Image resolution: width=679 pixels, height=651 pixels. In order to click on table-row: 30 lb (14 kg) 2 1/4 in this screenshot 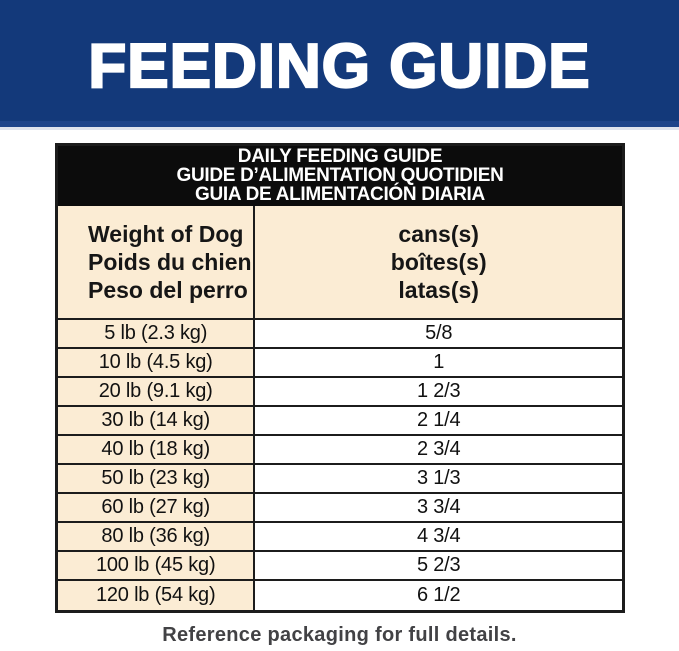, I will do `click(340, 421)`.